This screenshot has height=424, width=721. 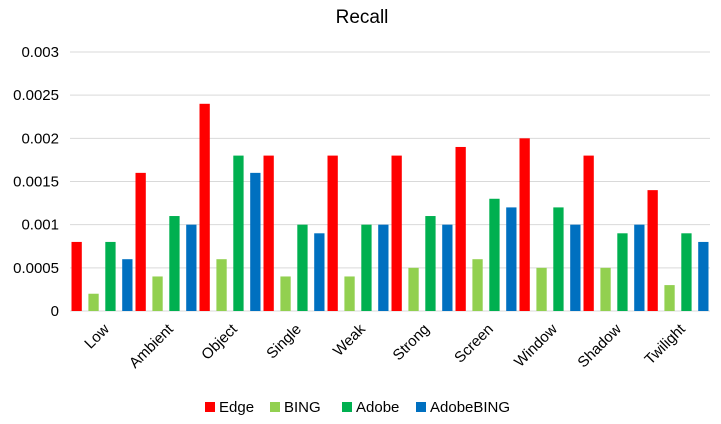 I want to click on legend: Edge BING Adobe AdobeBING, so click(x=357, y=407).